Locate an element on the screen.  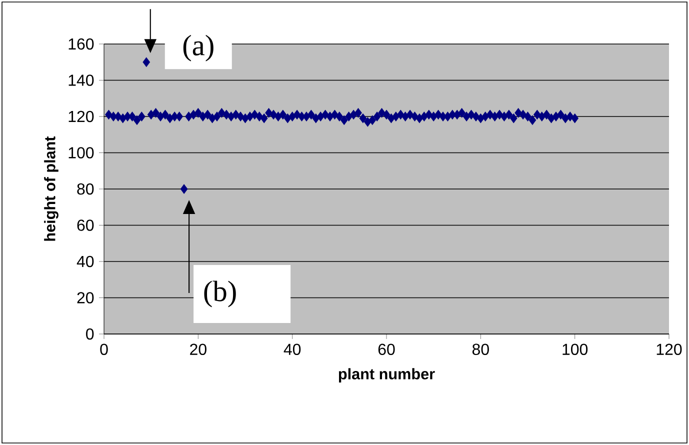
x-tick-label: 80 is located at coordinates (480, 350).